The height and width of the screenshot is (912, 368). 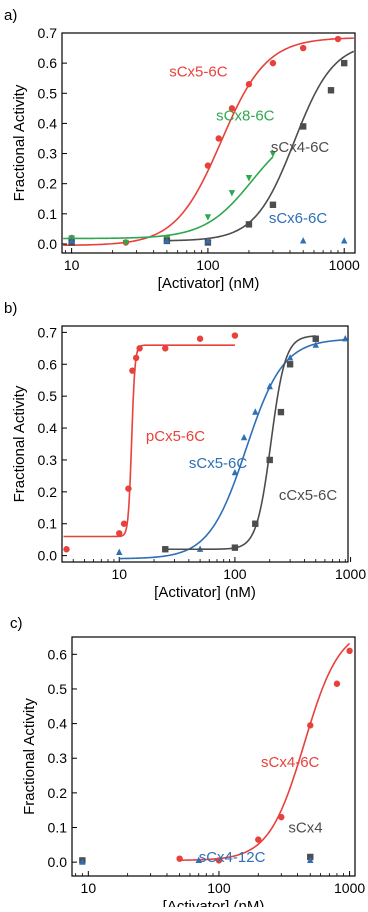 I want to click on series-pCx5-6C, so click(x=151, y=442).